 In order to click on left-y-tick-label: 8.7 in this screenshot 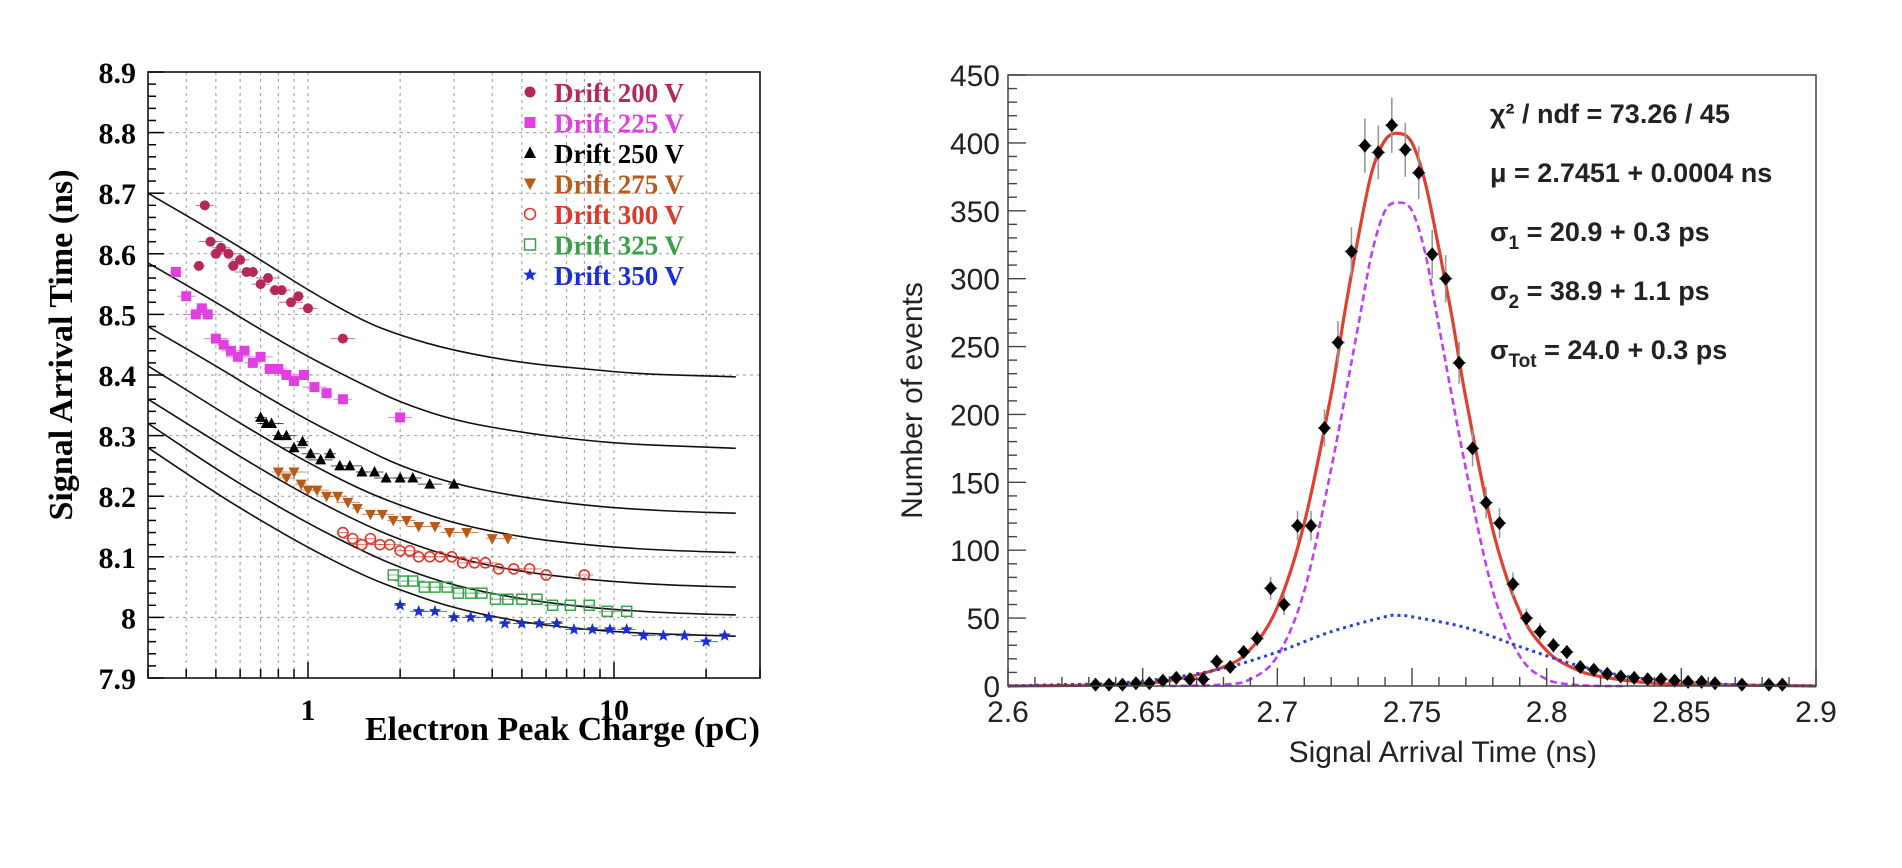, I will do `click(118, 194)`.